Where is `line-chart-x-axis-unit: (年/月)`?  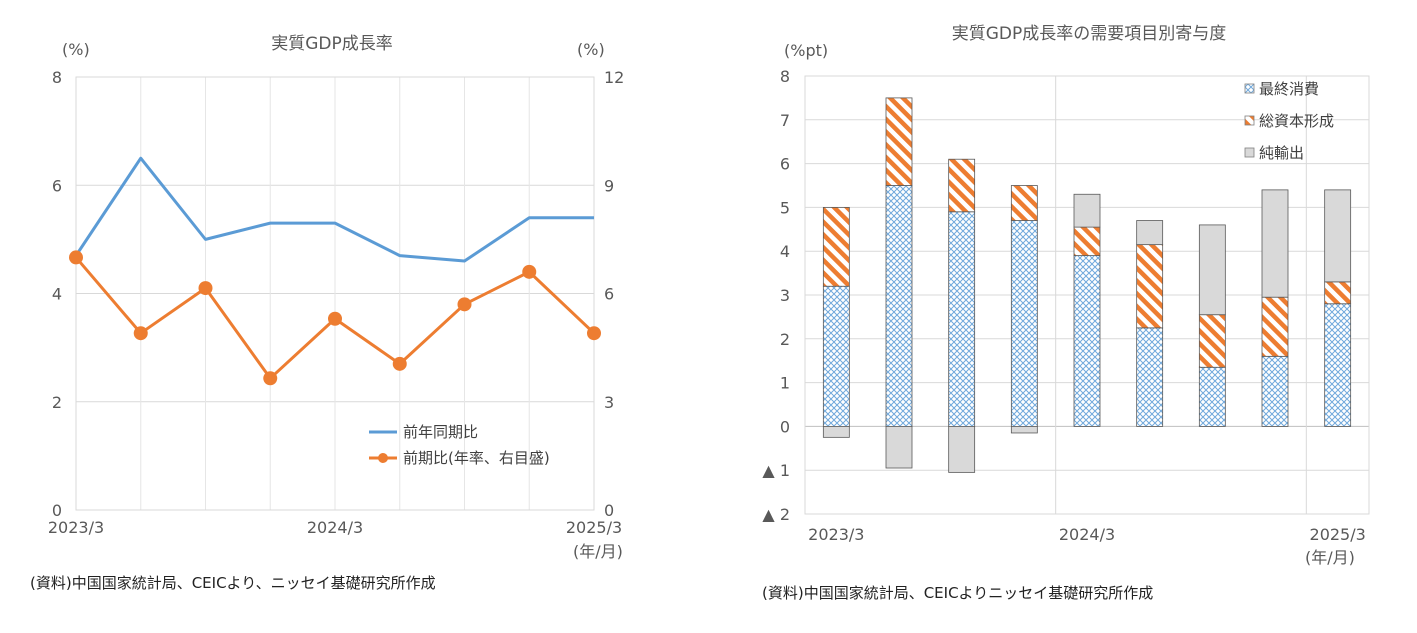 line-chart-x-axis-unit: (年/月) is located at coordinates (598, 551).